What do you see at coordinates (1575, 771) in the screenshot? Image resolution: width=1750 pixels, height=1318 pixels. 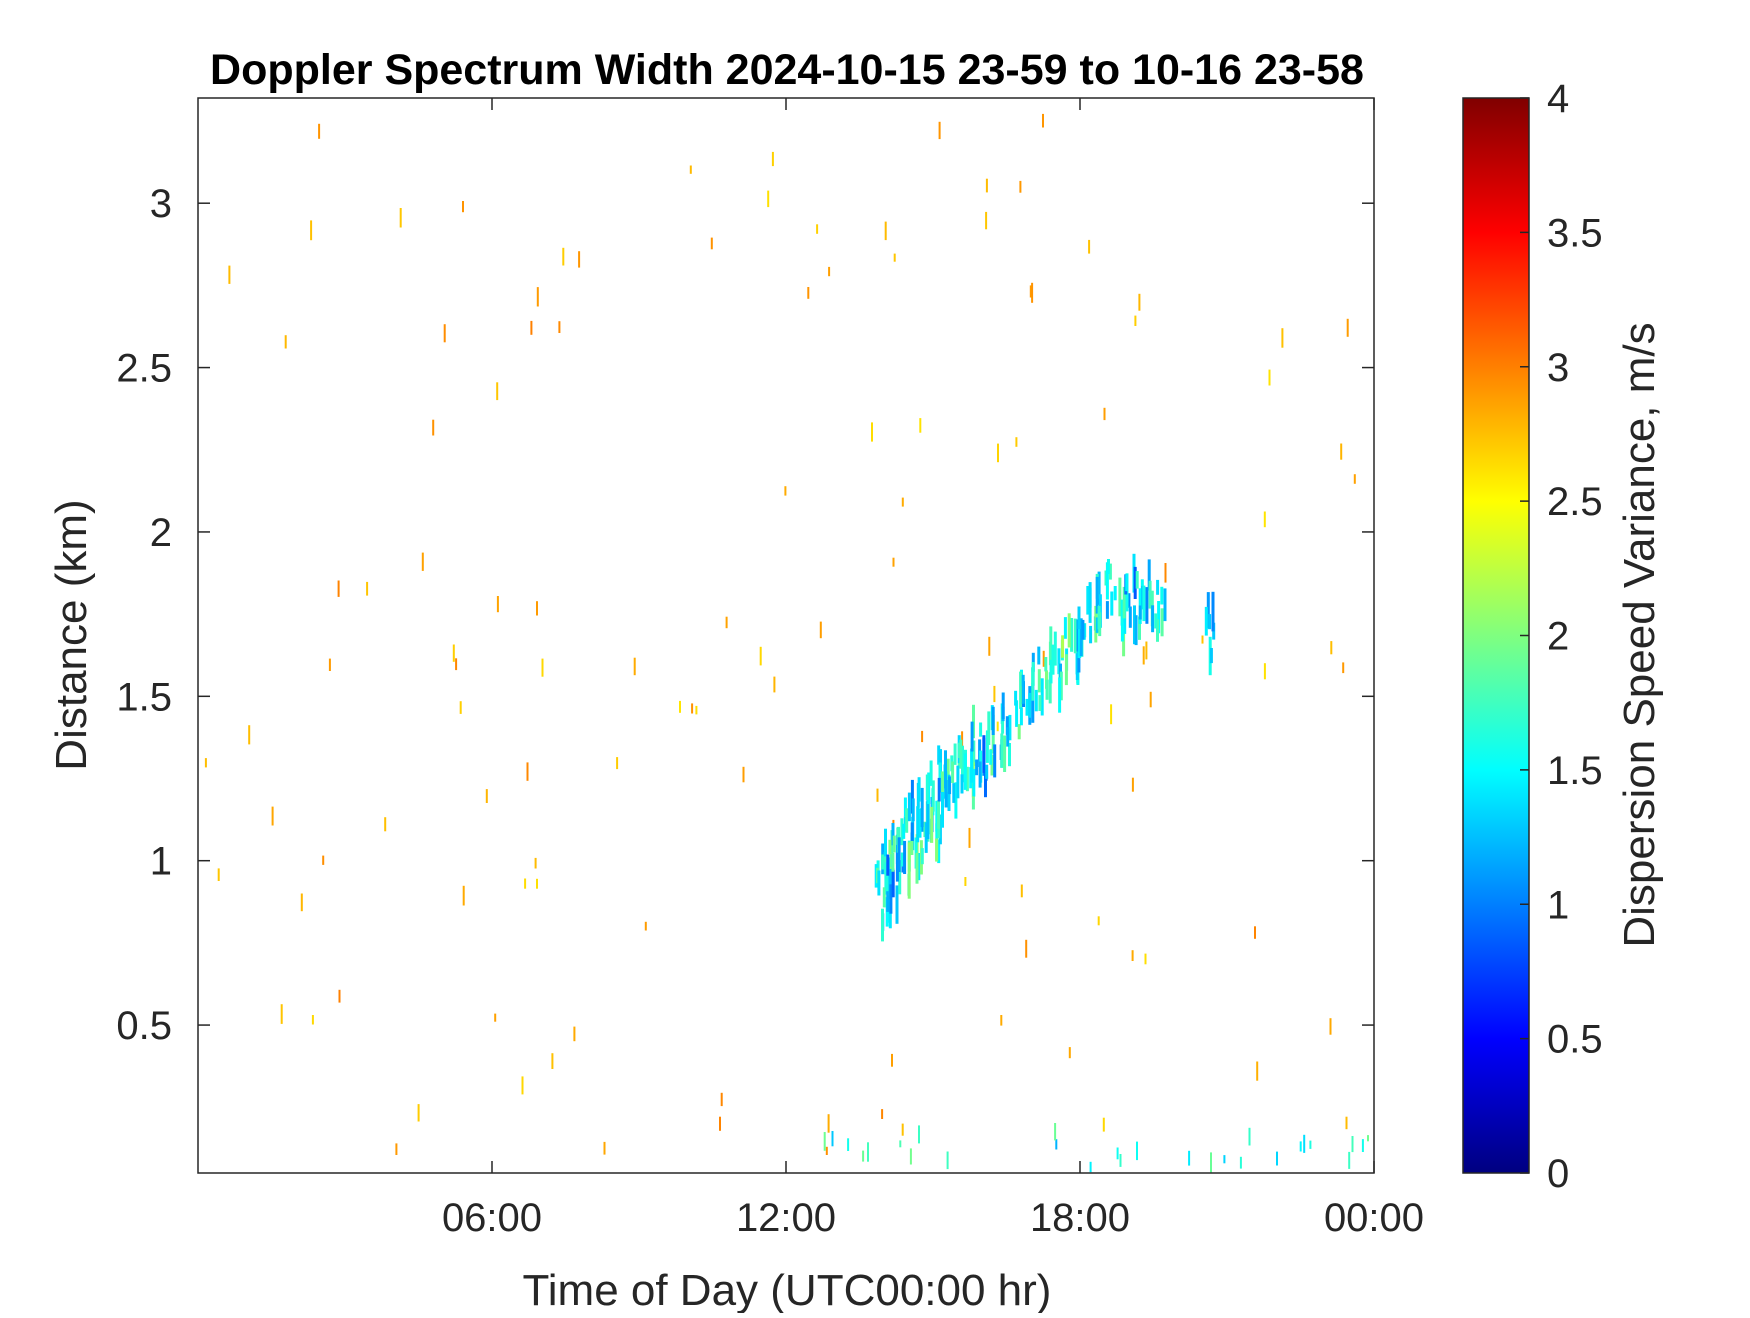 I see `colorbar-tick-label: 1.5` at bounding box center [1575, 771].